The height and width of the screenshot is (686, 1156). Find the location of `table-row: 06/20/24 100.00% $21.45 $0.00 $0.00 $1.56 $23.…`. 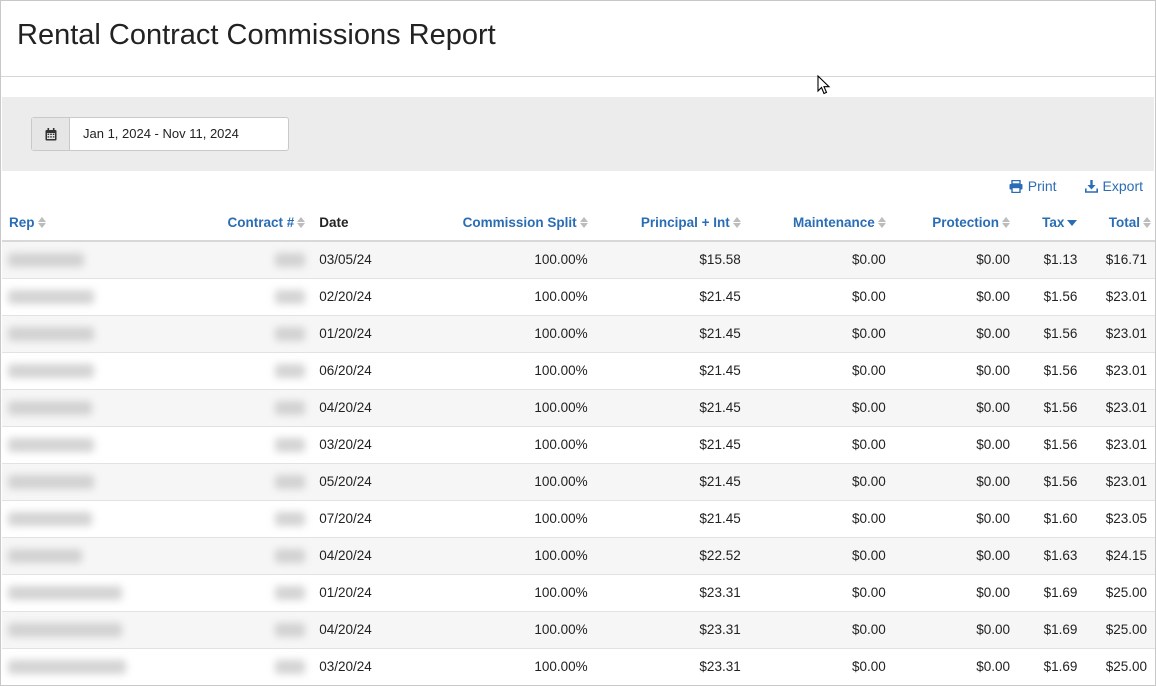

table-row: 06/20/24 100.00% $21.45 $0.00 $0.00 $1.56 $23.… is located at coordinates (578, 371).